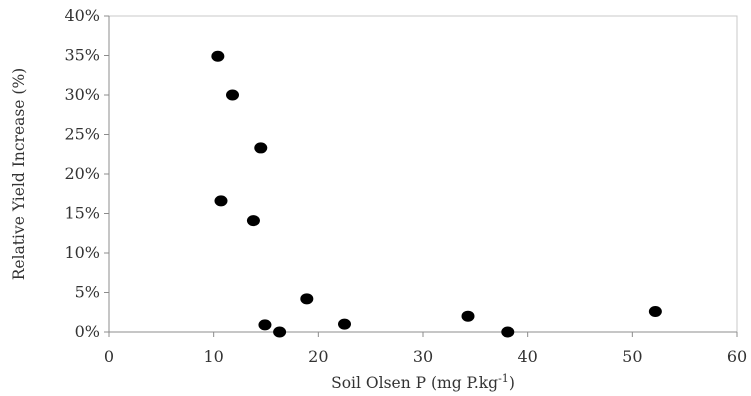 The height and width of the screenshot is (396, 751). What do you see at coordinates (82, 173) in the screenshot?
I see `y-tick-label: 20%` at bounding box center [82, 173].